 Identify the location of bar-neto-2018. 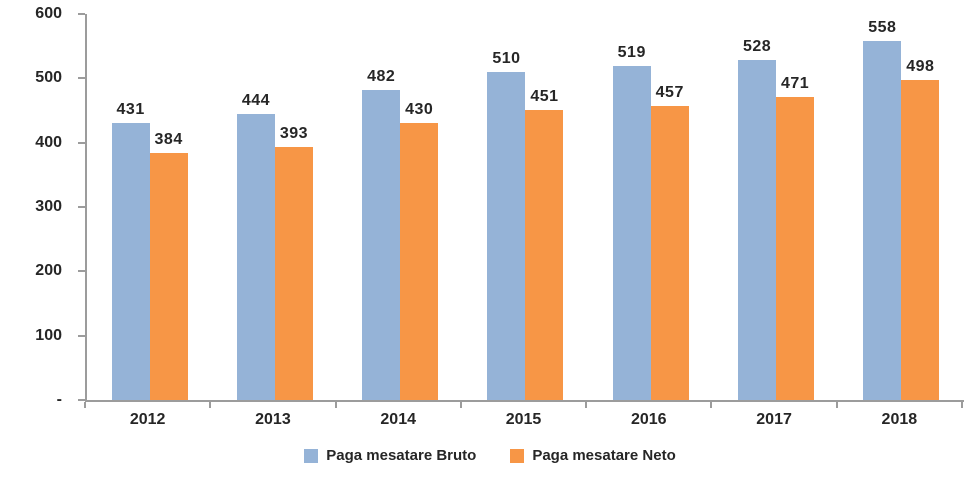
(920, 240).